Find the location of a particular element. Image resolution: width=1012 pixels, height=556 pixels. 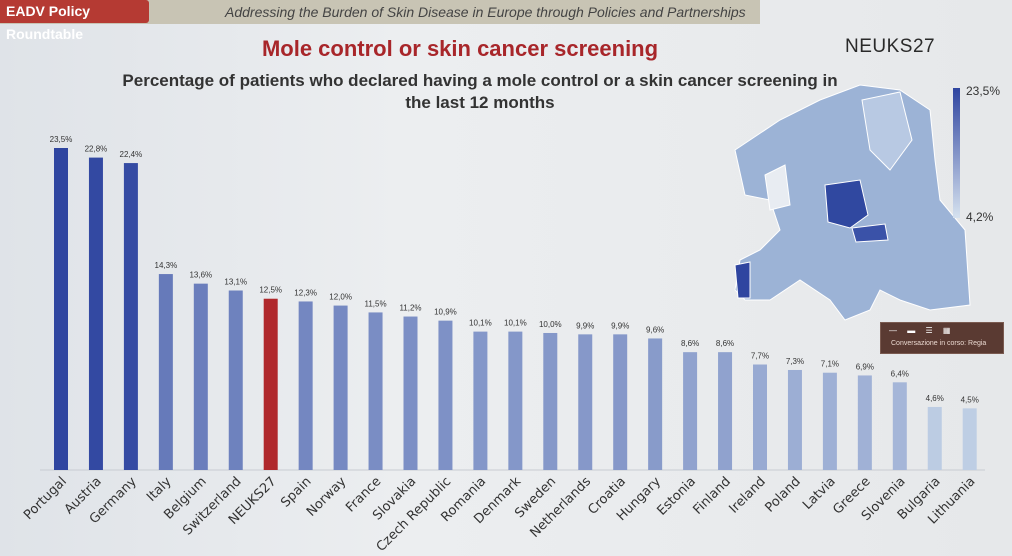

data-label: 10,9% is located at coordinates (445, 312).